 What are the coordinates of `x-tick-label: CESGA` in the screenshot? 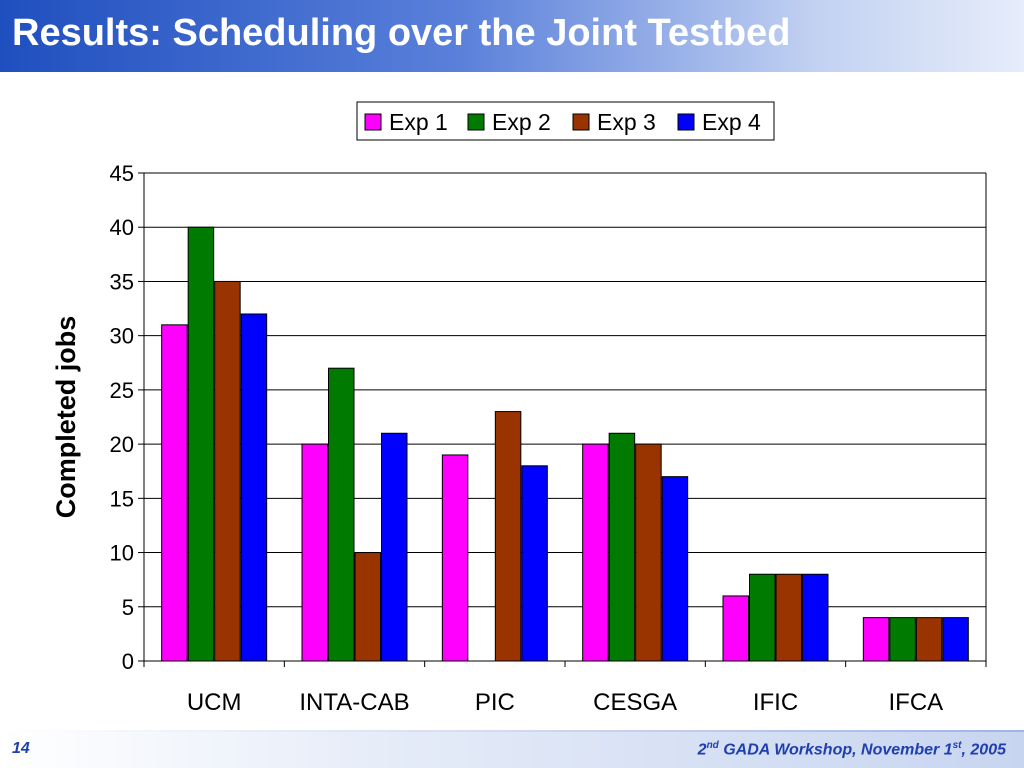 It's located at (635, 702).